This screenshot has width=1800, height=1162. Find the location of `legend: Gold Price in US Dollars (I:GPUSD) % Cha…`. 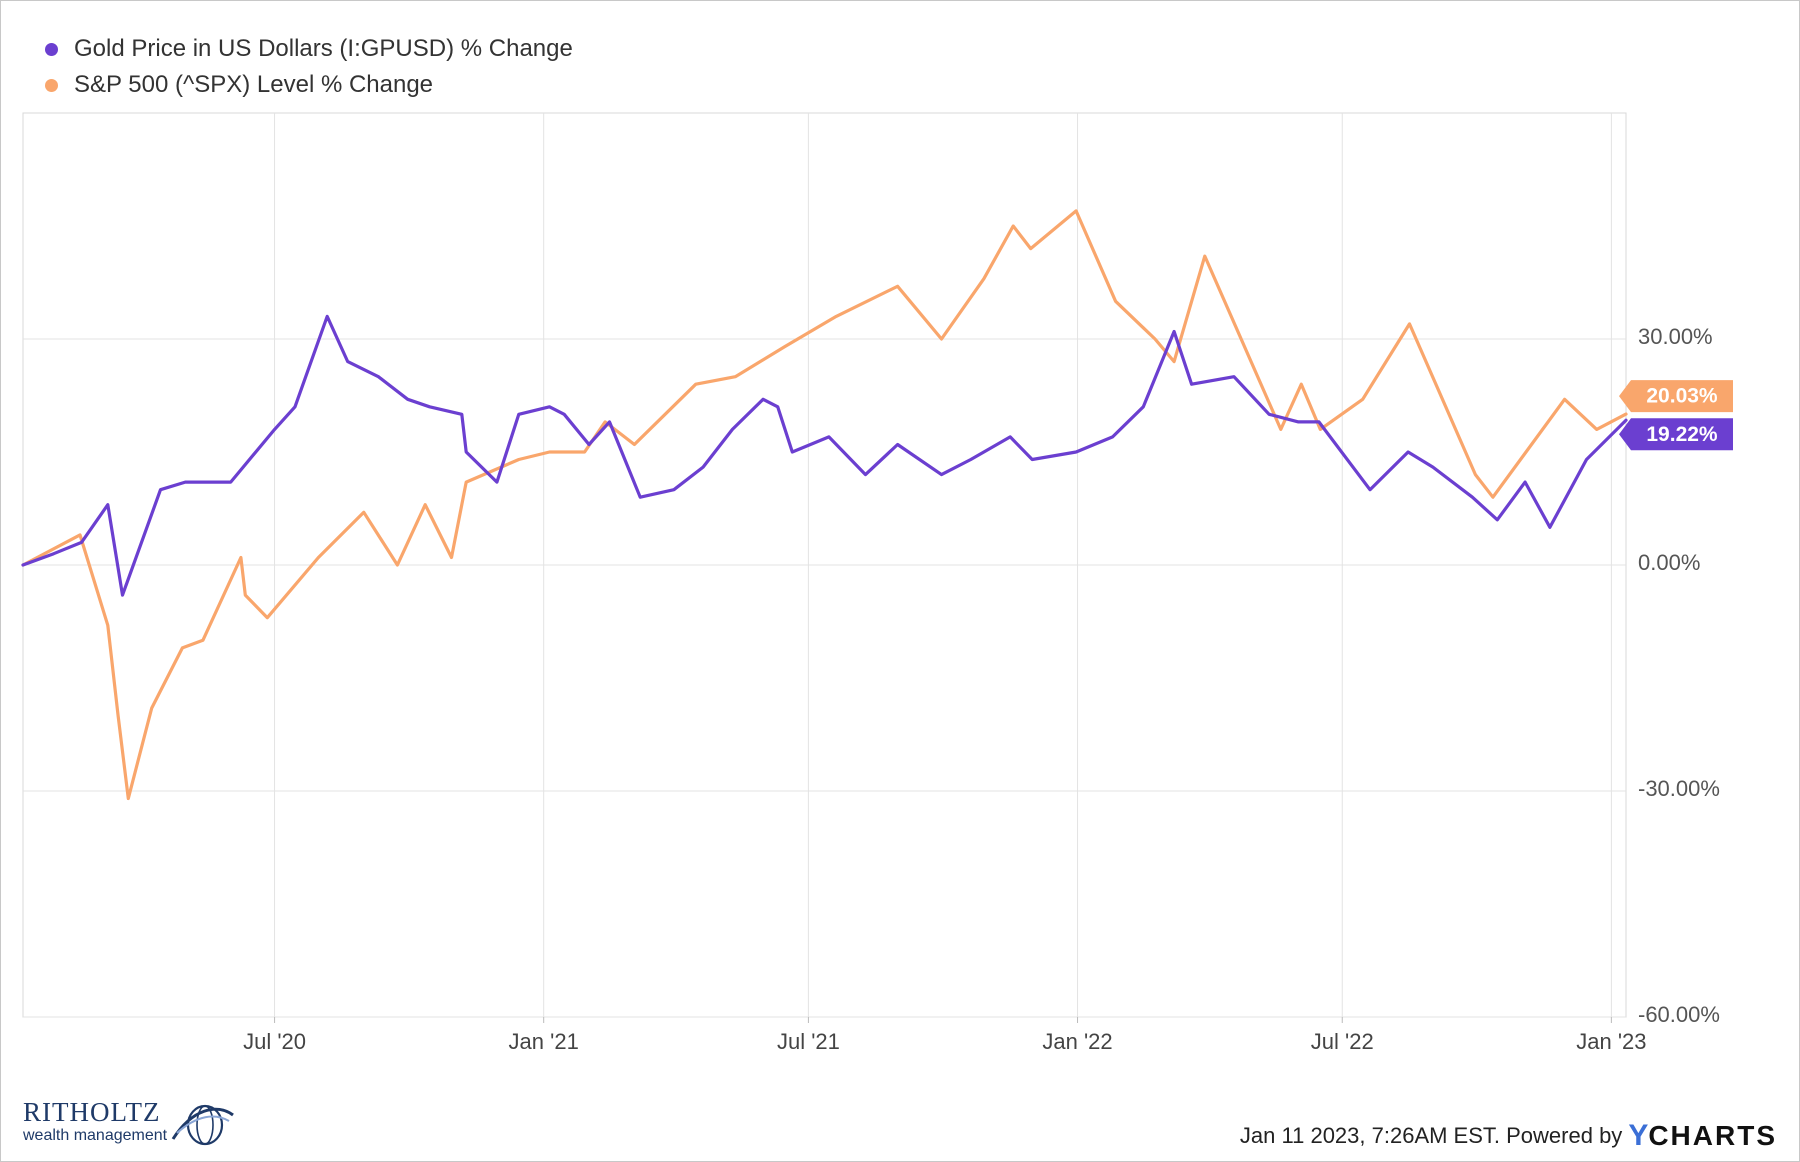

legend: Gold Price in US Dollars (I:GPUSD) % Cha… is located at coordinates (309, 67).